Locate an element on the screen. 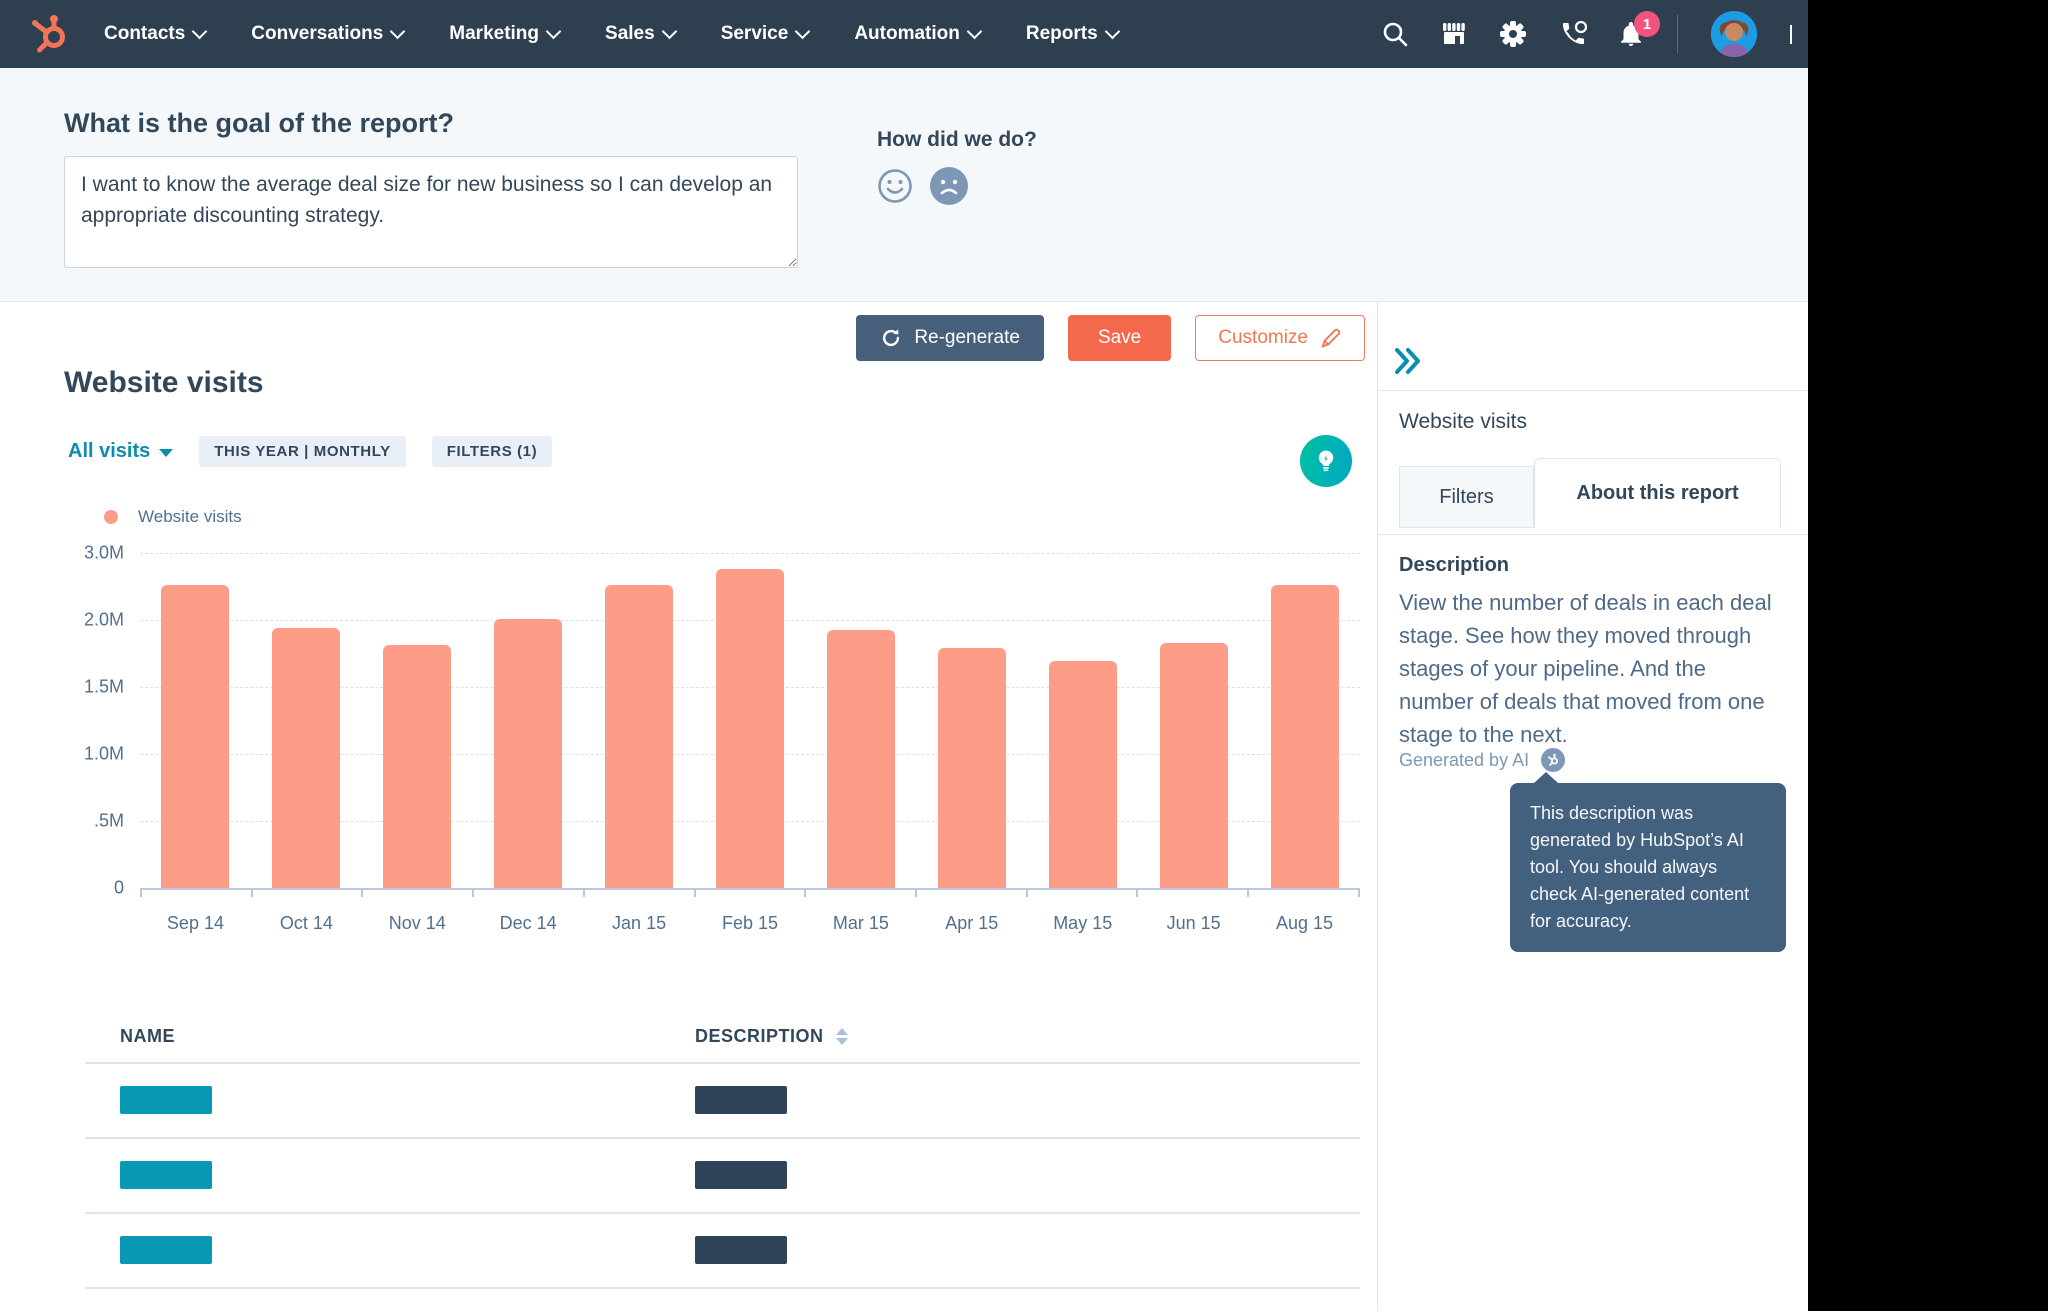 Image resolution: width=2048 pixels, height=1311 pixels. save-button: Save is located at coordinates (1119, 338).